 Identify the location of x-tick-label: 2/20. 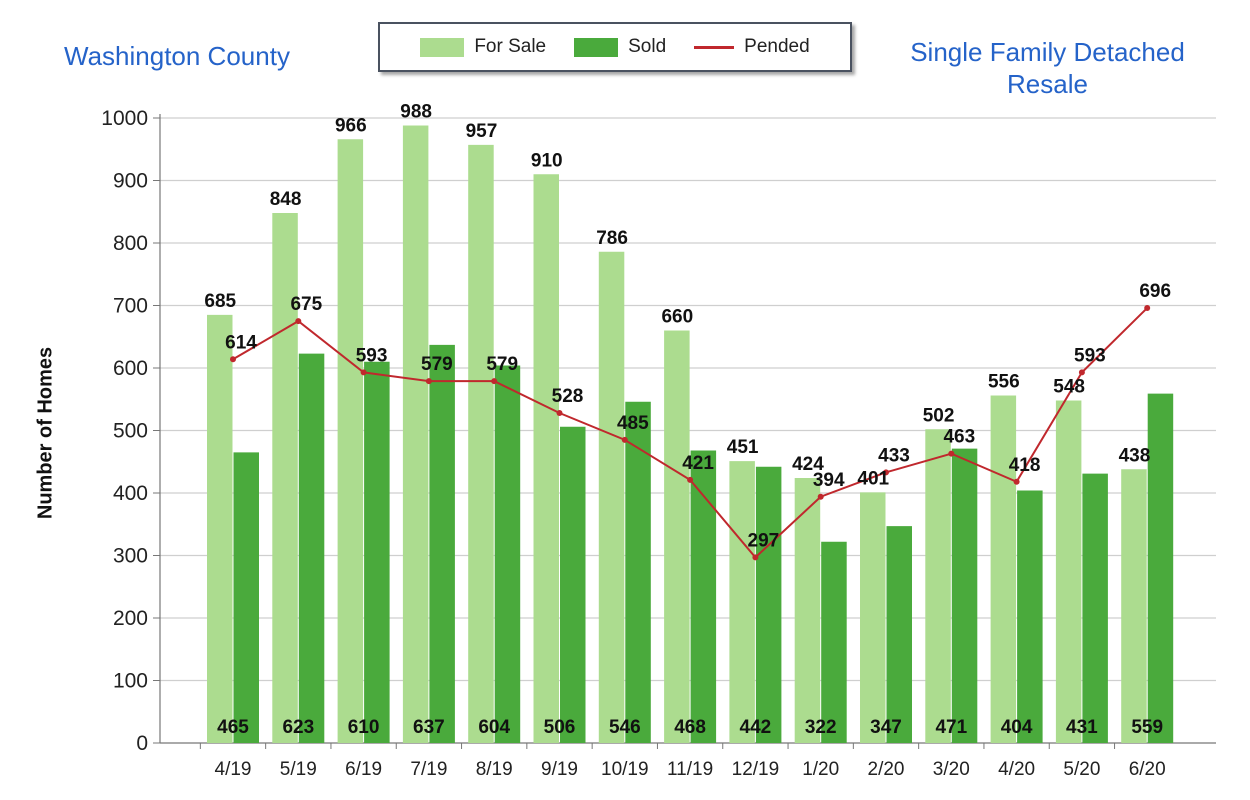
(886, 769).